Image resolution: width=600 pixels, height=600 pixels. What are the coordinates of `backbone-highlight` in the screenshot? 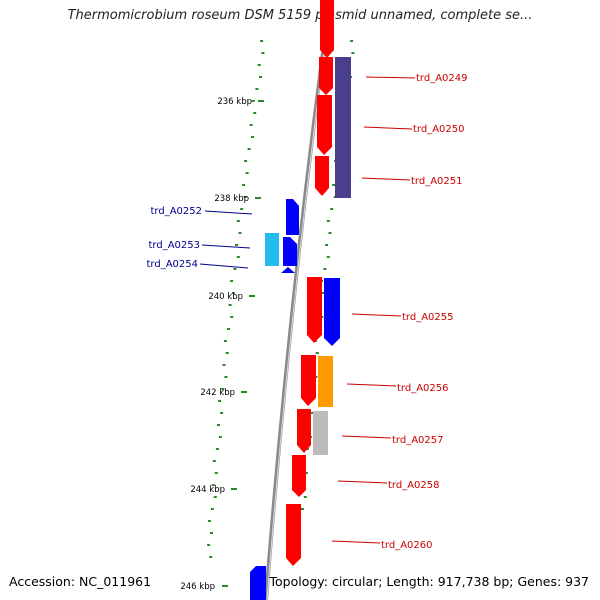 It's located at (299, 300).